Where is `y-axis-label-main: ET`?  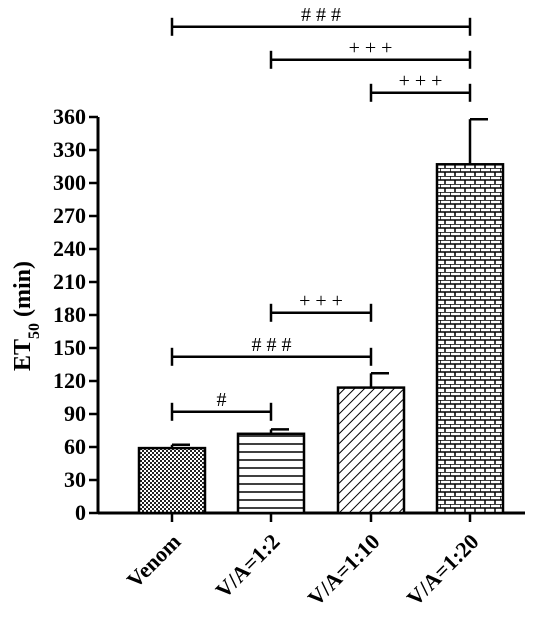
y-axis-label-main: ET is located at coordinates (23, 355).